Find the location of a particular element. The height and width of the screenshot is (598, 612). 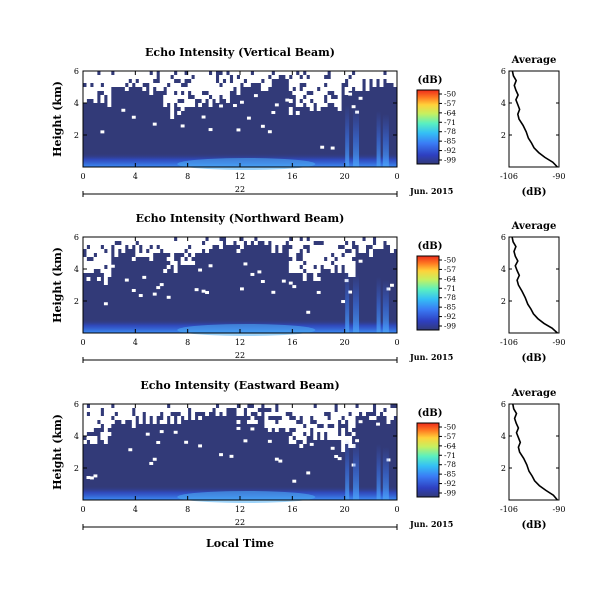

x-axis-label: Local Time is located at coordinates (240, 543).